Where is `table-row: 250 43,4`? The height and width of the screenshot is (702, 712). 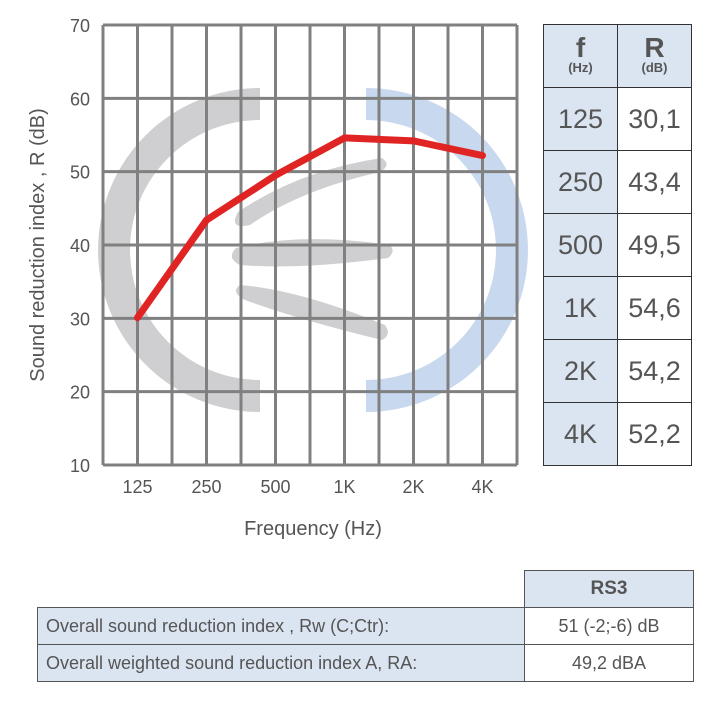 table-row: 250 43,4 is located at coordinates (617, 182).